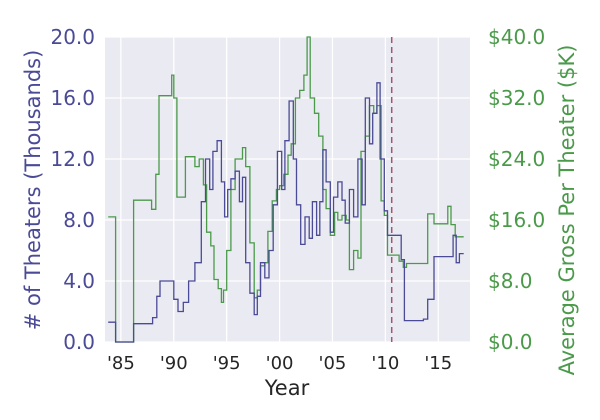 The height and width of the screenshot is (420, 600). What do you see at coordinates (516, 98) in the screenshot?
I see `right-tick-label-4: $32.0` at bounding box center [516, 98].